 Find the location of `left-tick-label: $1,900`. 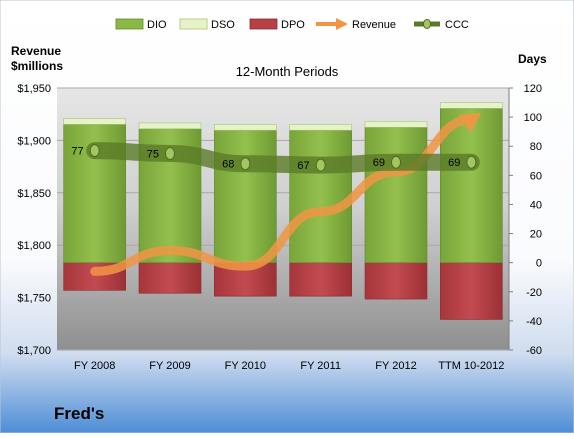

left-tick-label: $1,900 is located at coordinates (34, 141).